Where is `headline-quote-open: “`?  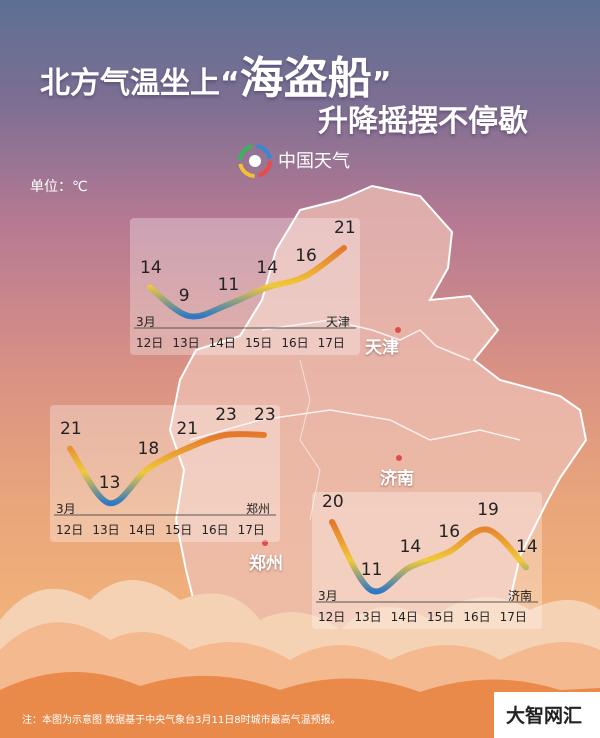
headline-quote-open: “ is located at coordinates (230, 83).